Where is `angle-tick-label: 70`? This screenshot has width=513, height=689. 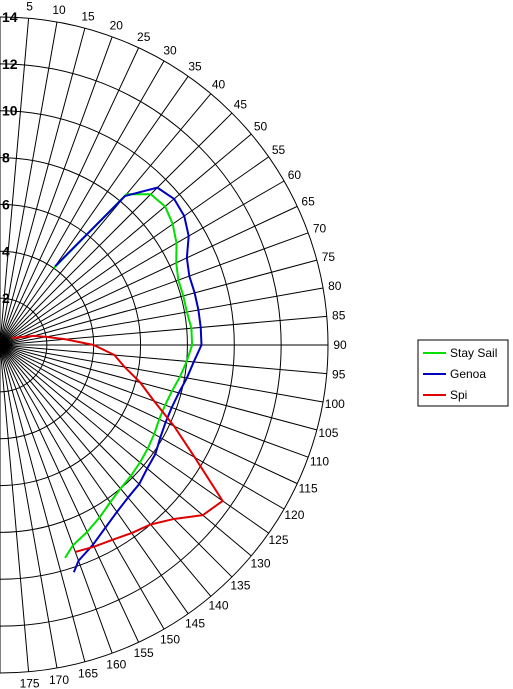 angle-tick-label: 70 is located at coordinates (320, 229).